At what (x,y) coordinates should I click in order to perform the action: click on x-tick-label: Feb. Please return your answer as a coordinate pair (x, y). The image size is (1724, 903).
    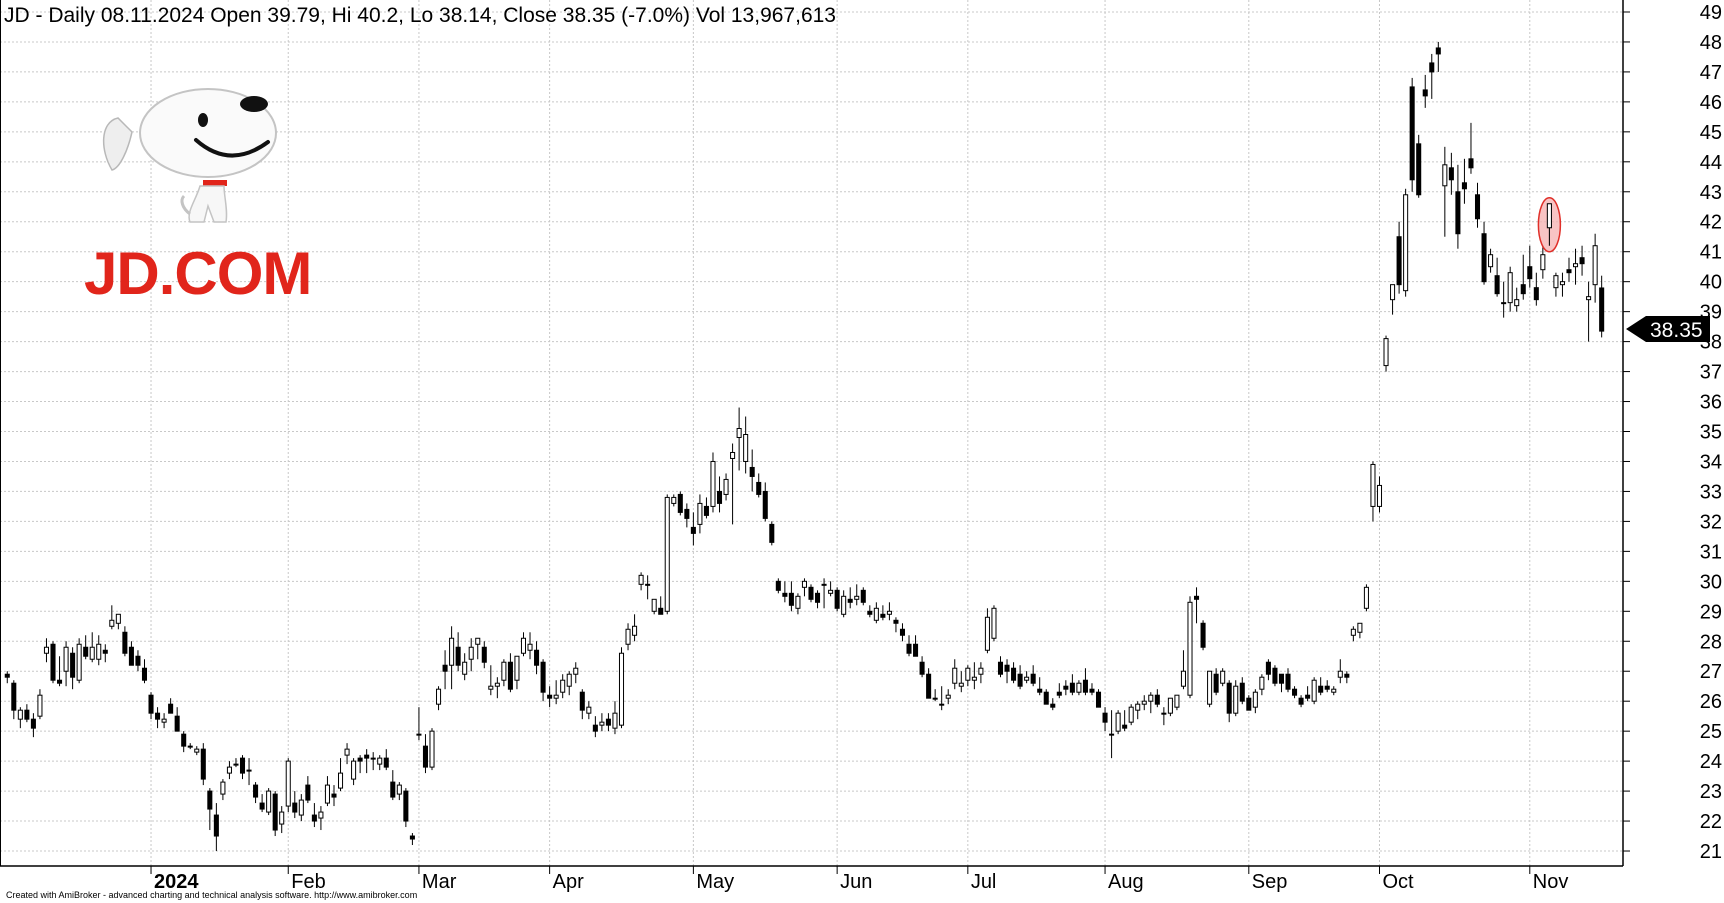
    Looking at the image, I should click on (308, 882).